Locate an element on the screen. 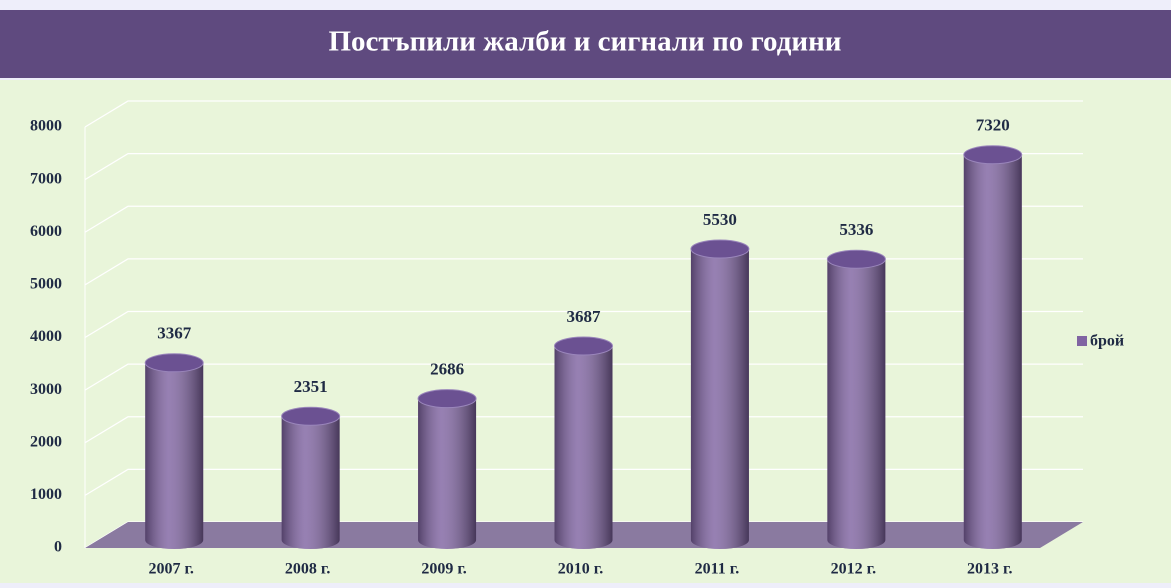  legend-label: брой is located at coordinates (1107, 341).